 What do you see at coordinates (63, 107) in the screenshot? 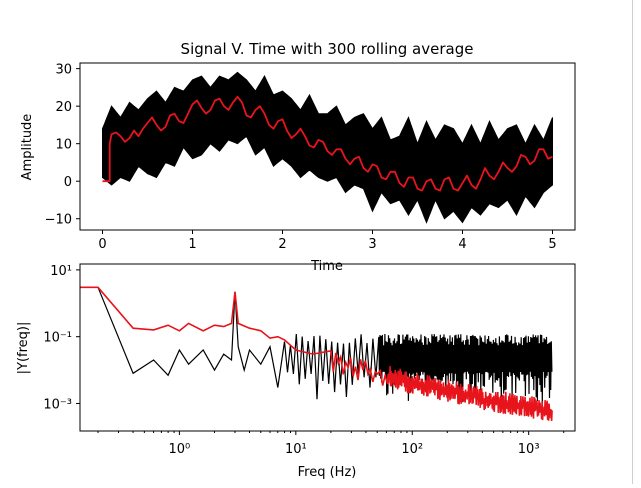
I see `y-tick-label: 20` at bounding box center [63, 107].